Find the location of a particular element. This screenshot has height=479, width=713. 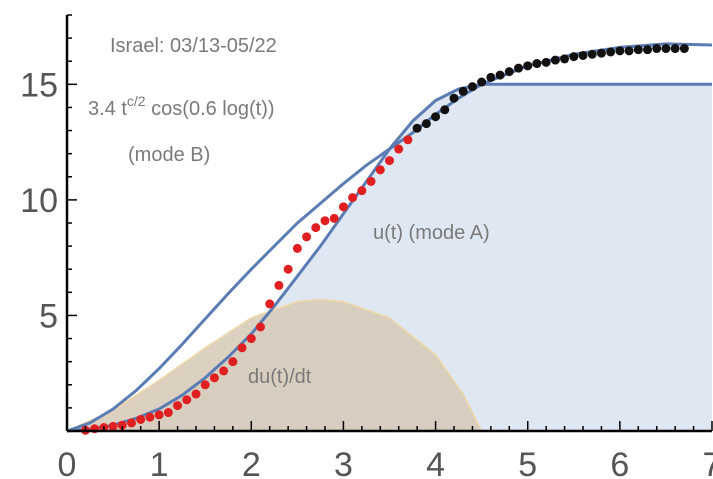

mode-b-label: (mode B) is located at coordinates (169, 155).